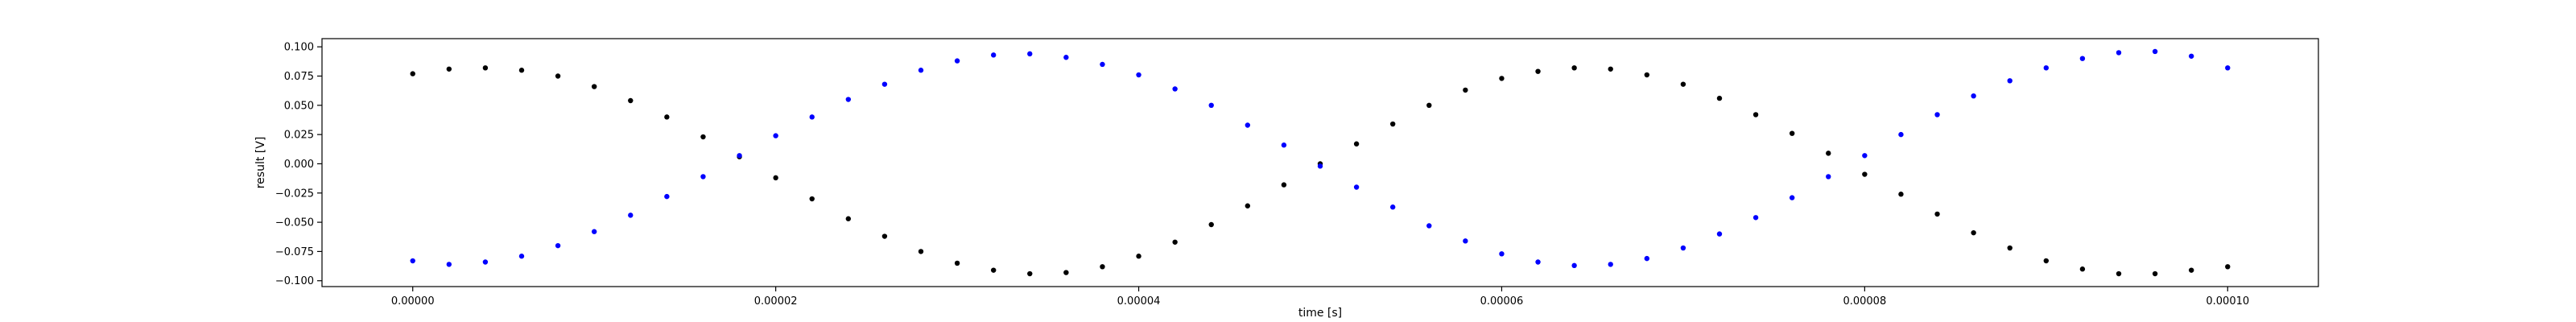  What do you see at coordinates (776, 301) in the screenshot?
I see `x-tick-label: 0.00002` at bounding box center [776, 301].